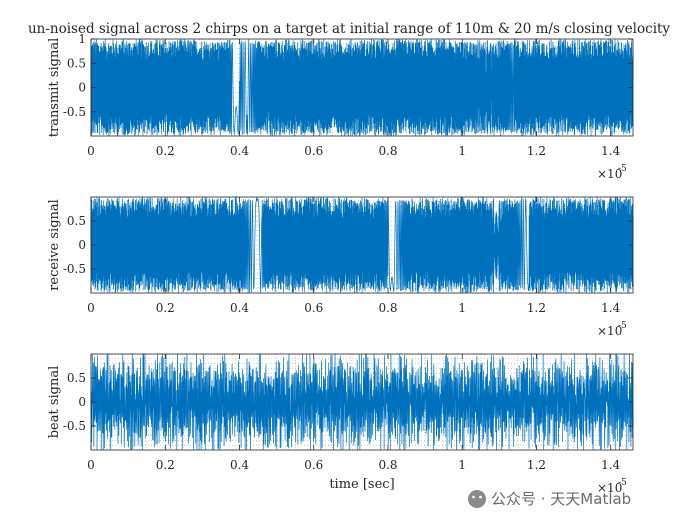 Image resolution: width=700 pixels, height=525 pixels. Describe the element at coordinates (54, 402) in the screenshot. I see `y-axis-label: beat signal` at that location.